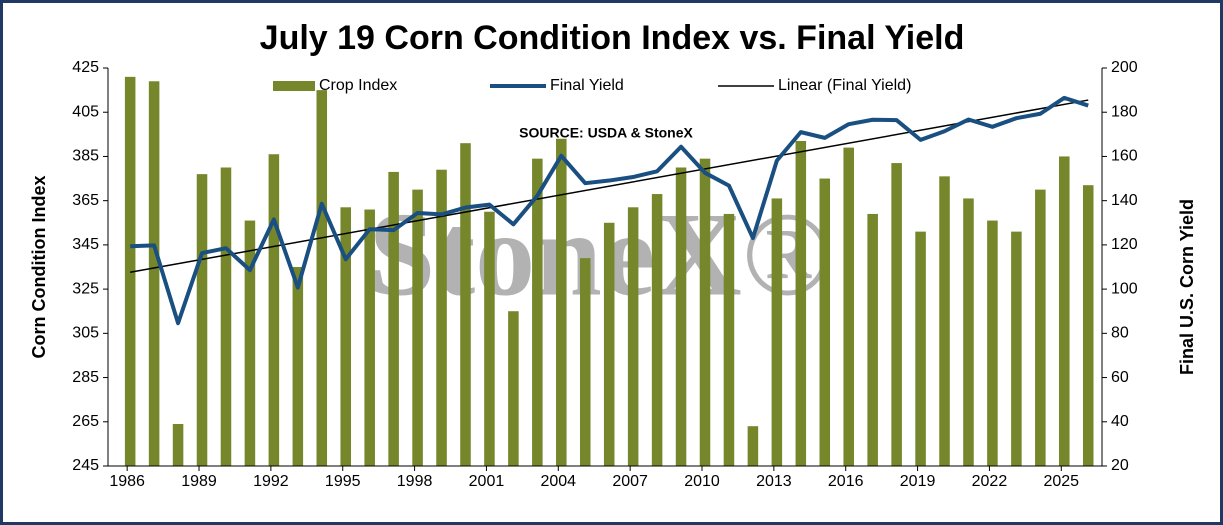  I want to click on x-tick-label: 1986, so click(127, 481).